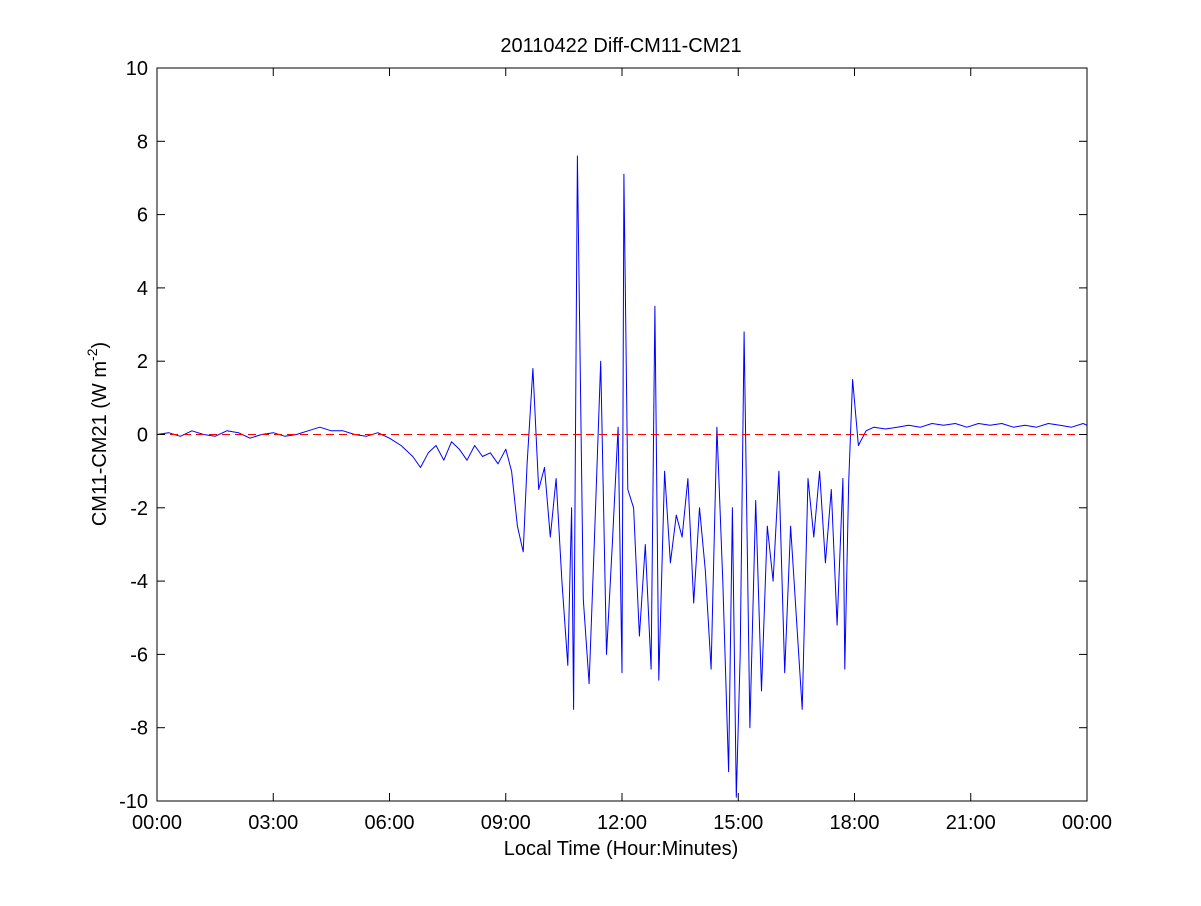 Image resolution: width=1201 pixels, height=906 pixels. I want to click on y-tick-label: 0, so click(142, 436).